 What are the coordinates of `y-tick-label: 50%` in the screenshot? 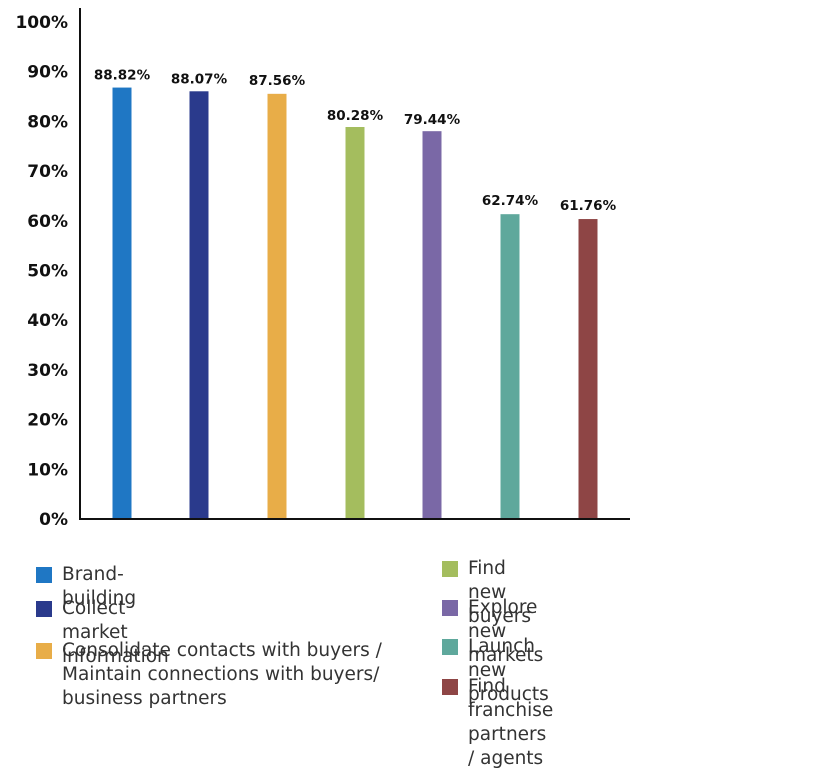 It's located at (47, 272).